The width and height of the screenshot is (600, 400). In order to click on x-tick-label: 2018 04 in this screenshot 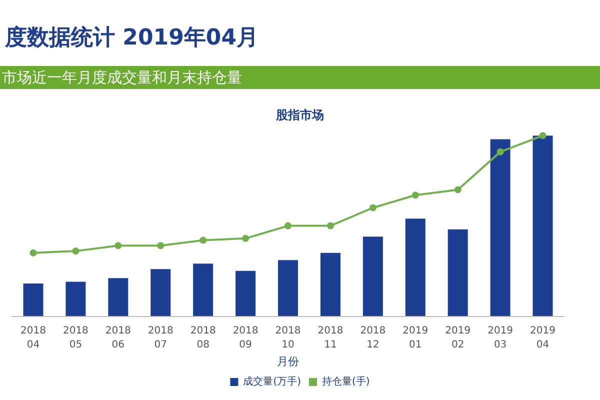, I will do `click(33, 338)`.